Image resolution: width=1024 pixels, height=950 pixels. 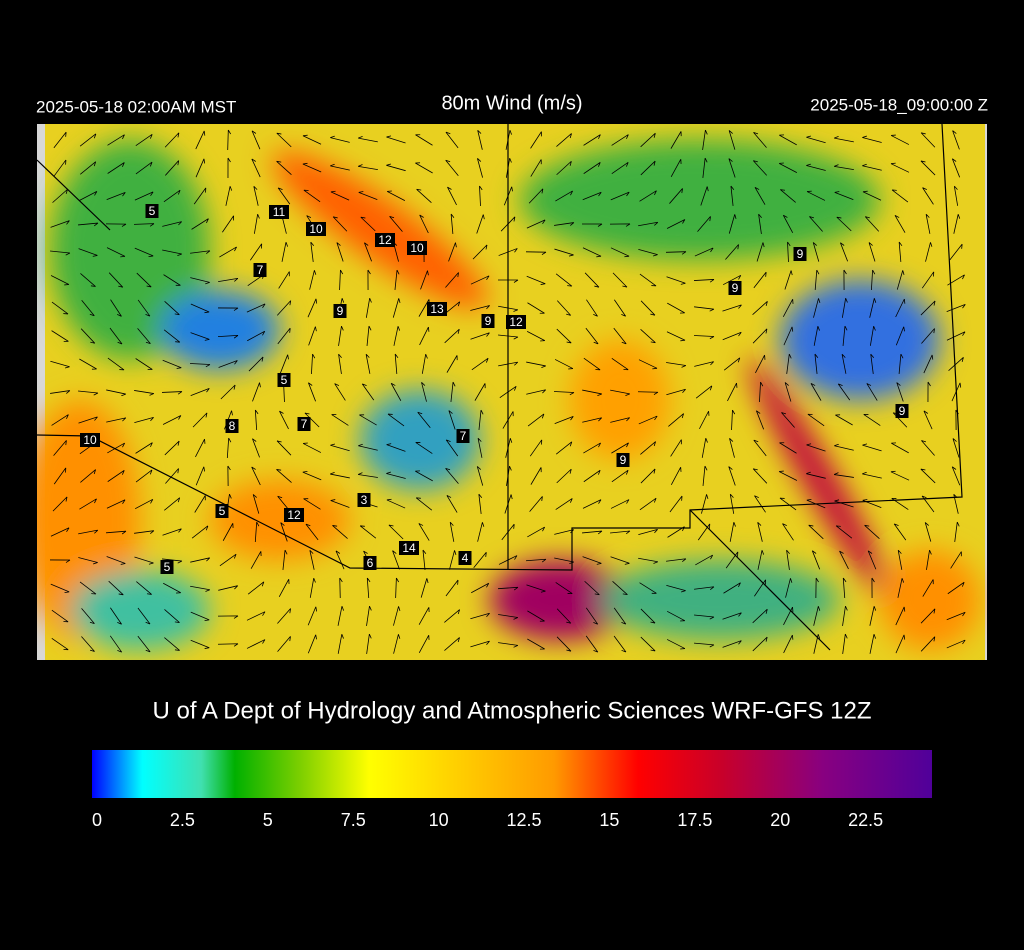 What do you see at coordinates (437, 309) in the screenshot?
I see `station-label: 13` at bounding box center [437, 309].